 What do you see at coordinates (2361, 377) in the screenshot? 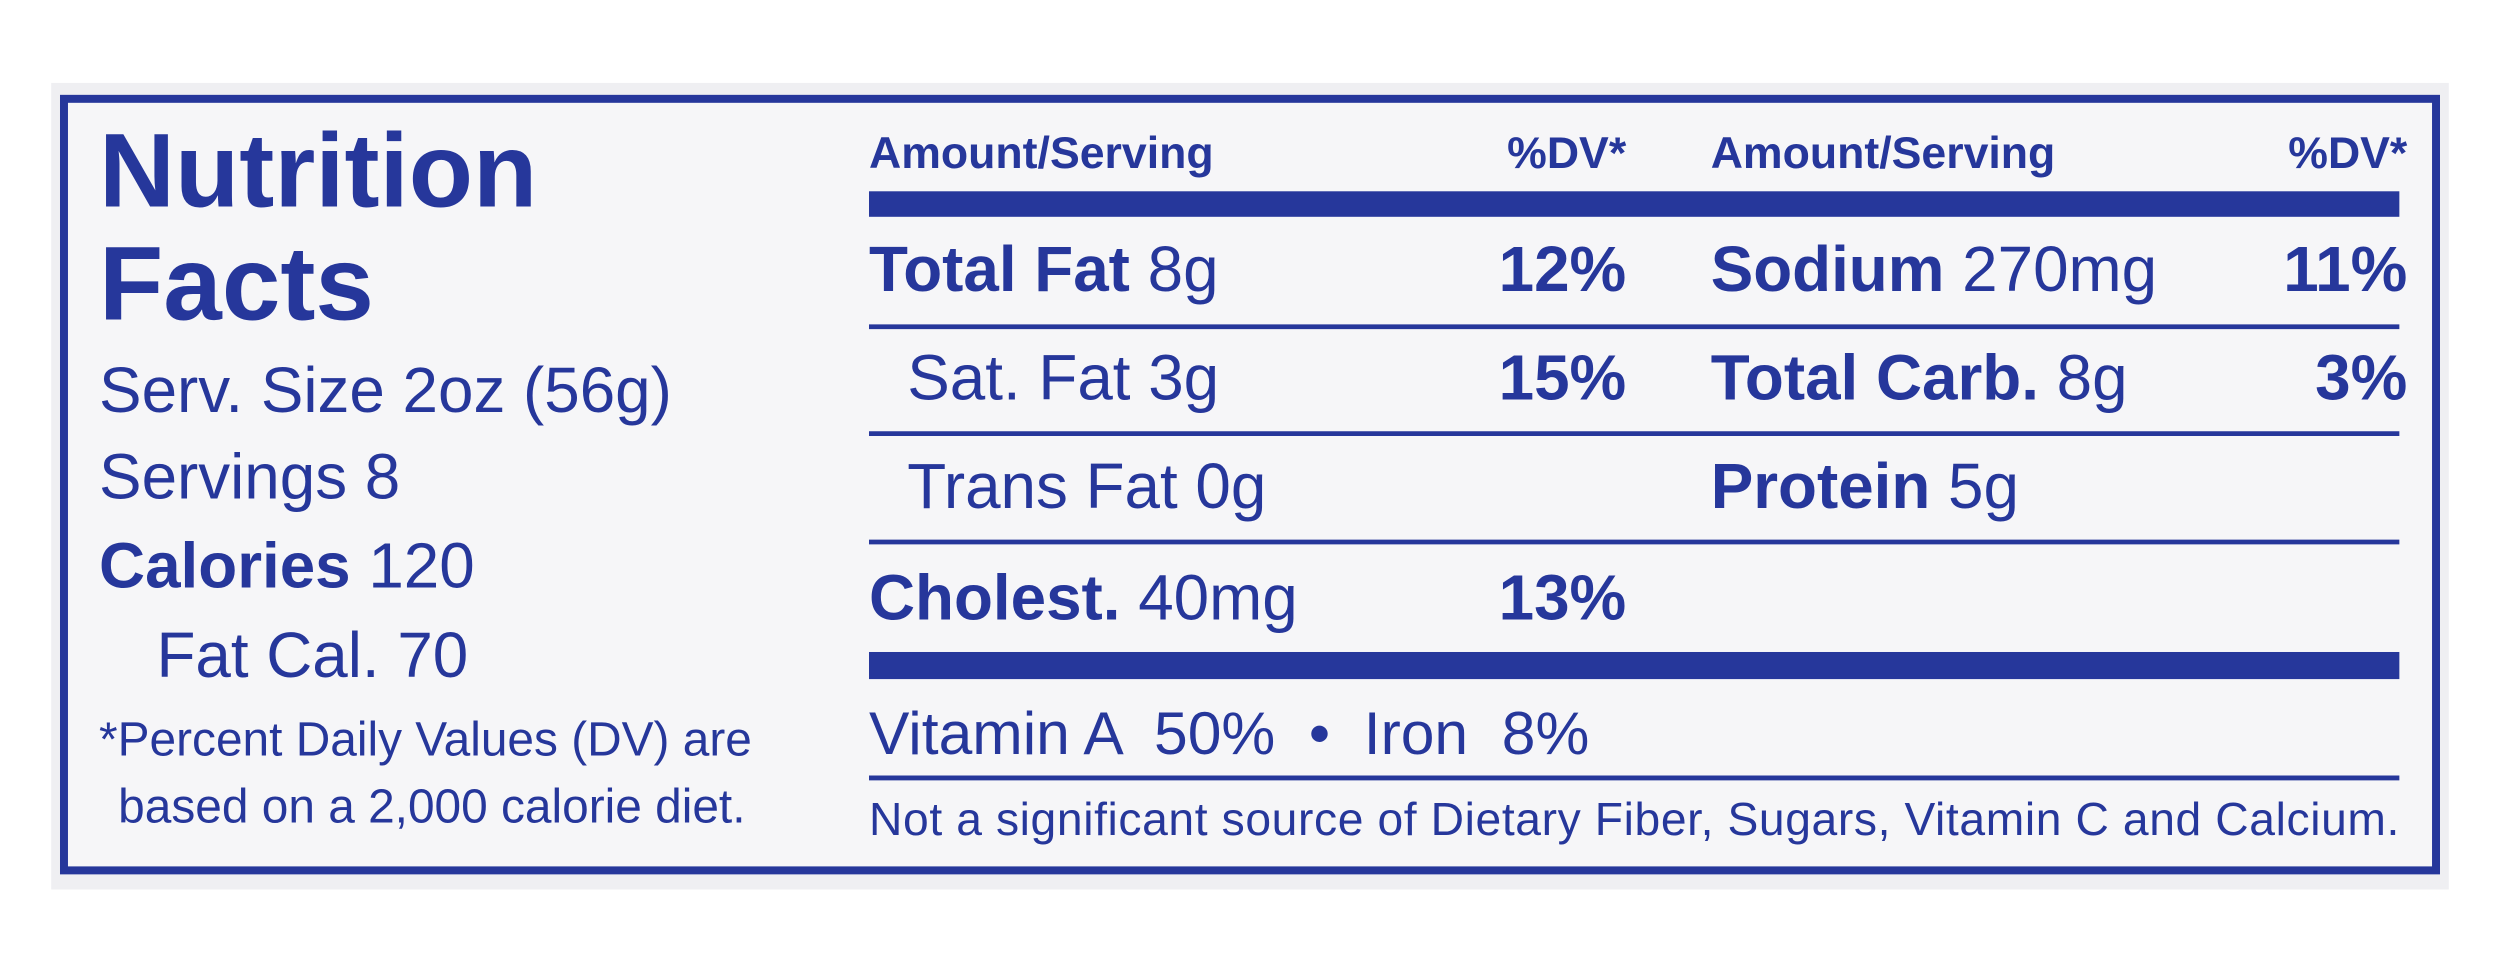
I see `nutrient-dv: 3%` at bounding box center [2361, 377].